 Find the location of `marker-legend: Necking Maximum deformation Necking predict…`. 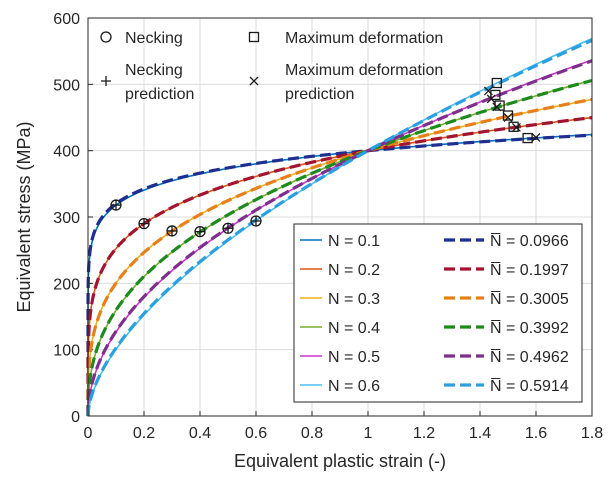

marker-legend: Necking Maximum deformation Necking predict… is located at coordinates (271, 66).